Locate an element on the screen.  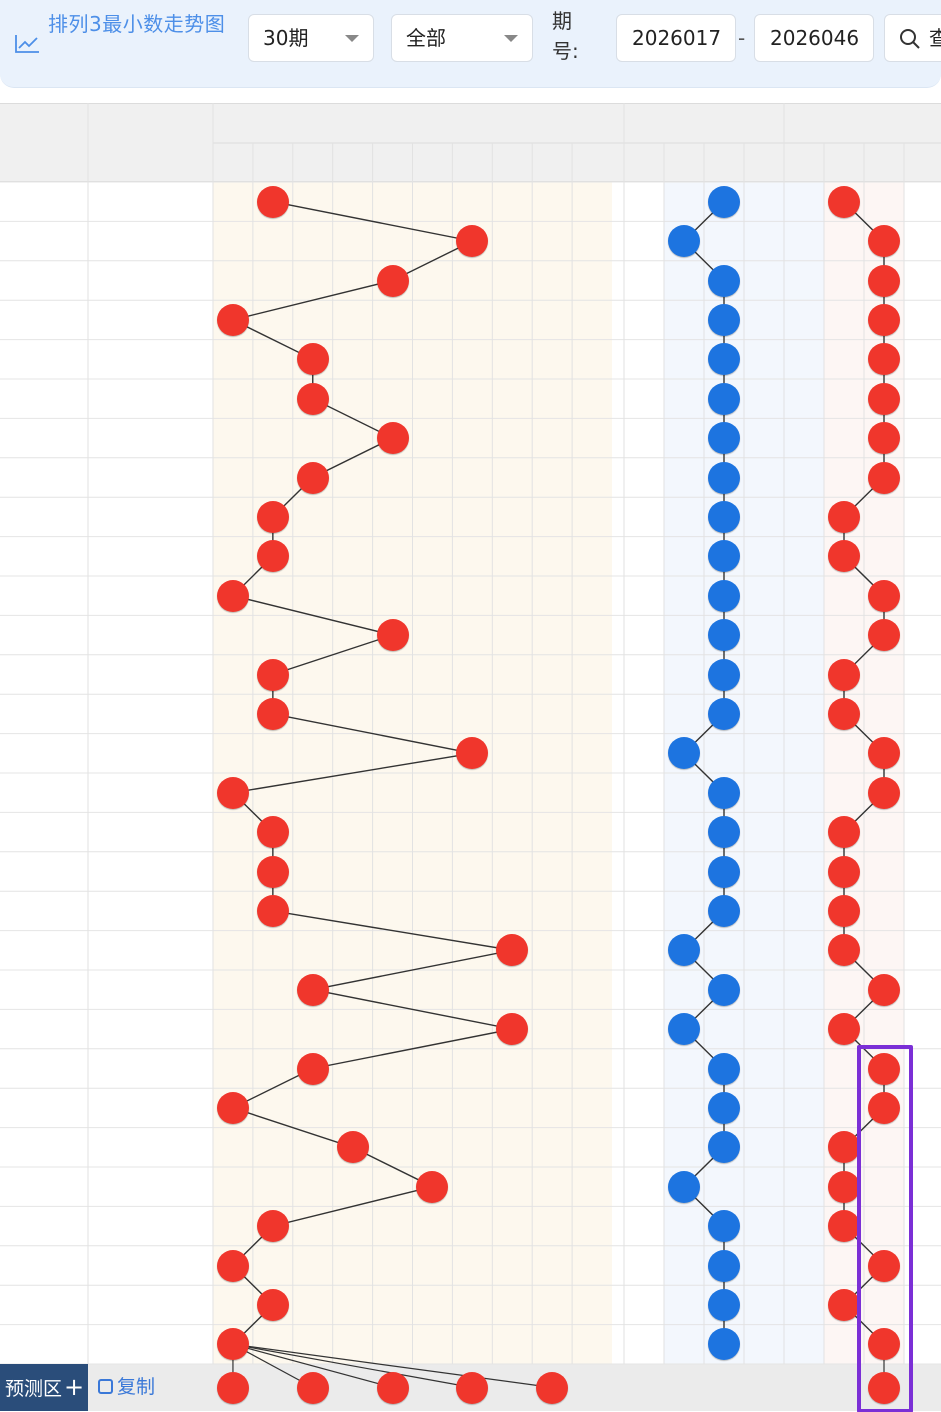
copy-button: 复制 is located at coordinates (133, 1387).